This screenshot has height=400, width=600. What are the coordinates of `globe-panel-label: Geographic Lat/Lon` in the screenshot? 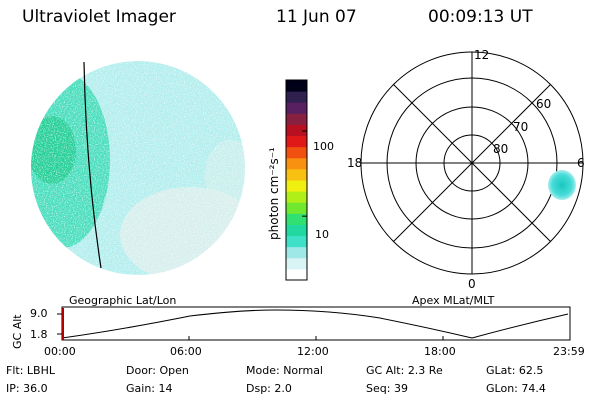 It's located at (123, 300).